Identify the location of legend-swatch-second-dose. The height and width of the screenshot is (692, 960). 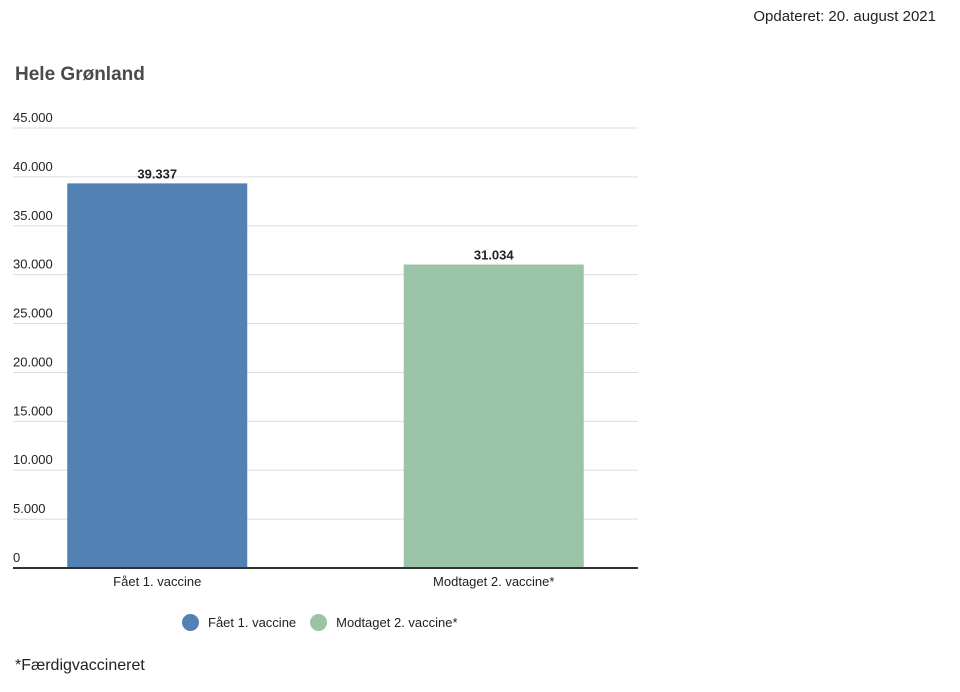
(319, 622).